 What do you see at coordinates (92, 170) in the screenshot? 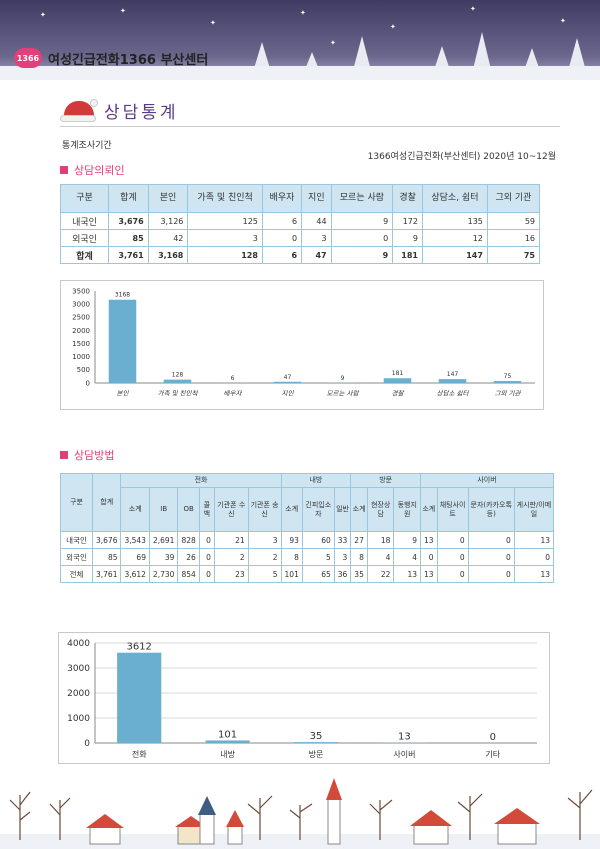
I see `section-heading-clients: 상담의뢰인` at bounding box center [92, 170].